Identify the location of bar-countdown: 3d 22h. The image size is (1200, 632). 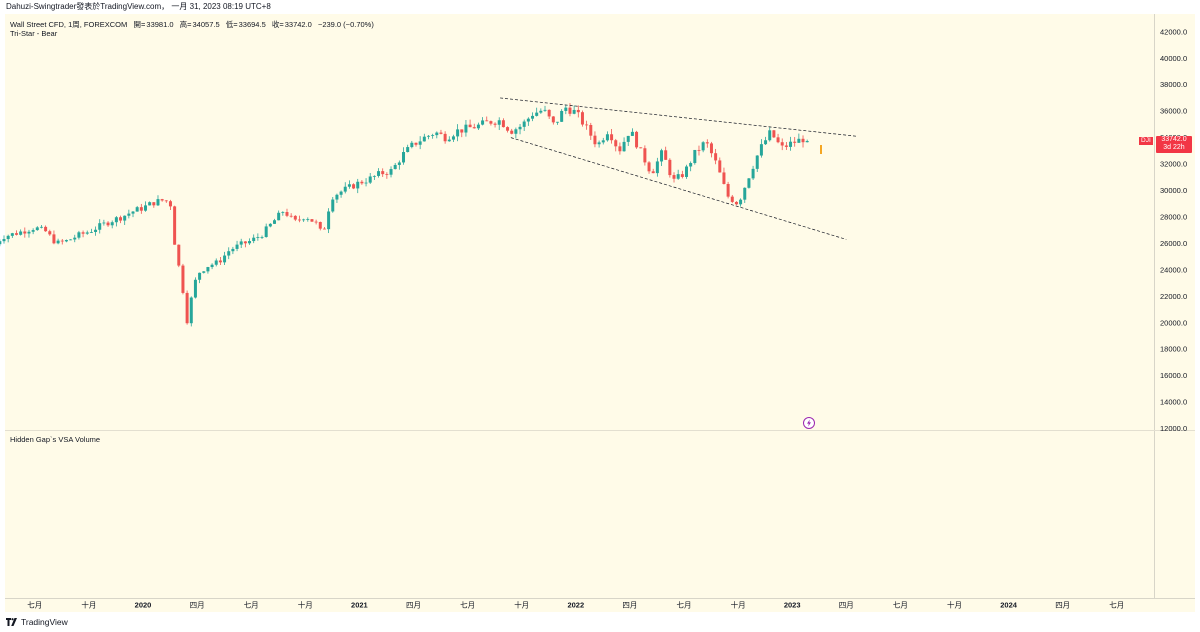
(1174, 147).